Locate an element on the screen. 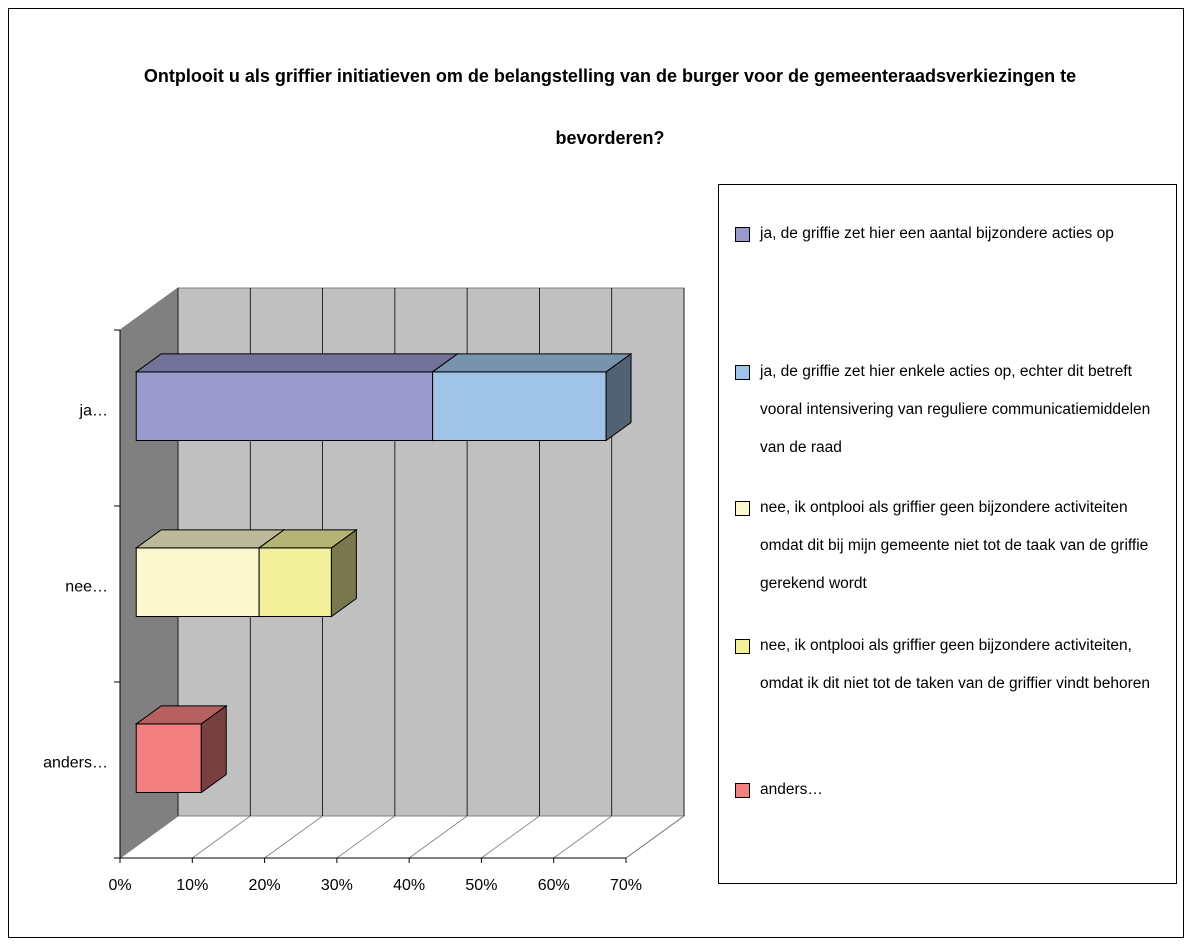  x-tick-label: 70% is located at coordinates (626, 885).